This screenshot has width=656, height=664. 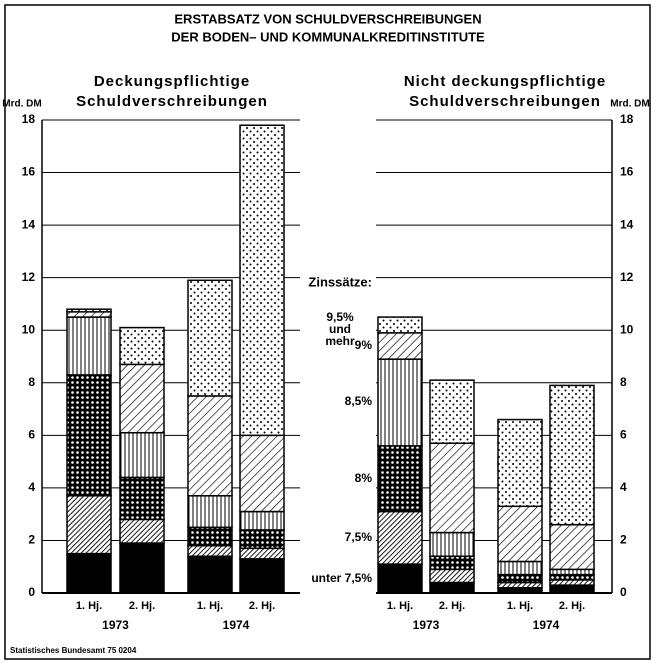 I want to click on source: Statistisches Bundesamt 75 0204, so click(x=73, y=650).